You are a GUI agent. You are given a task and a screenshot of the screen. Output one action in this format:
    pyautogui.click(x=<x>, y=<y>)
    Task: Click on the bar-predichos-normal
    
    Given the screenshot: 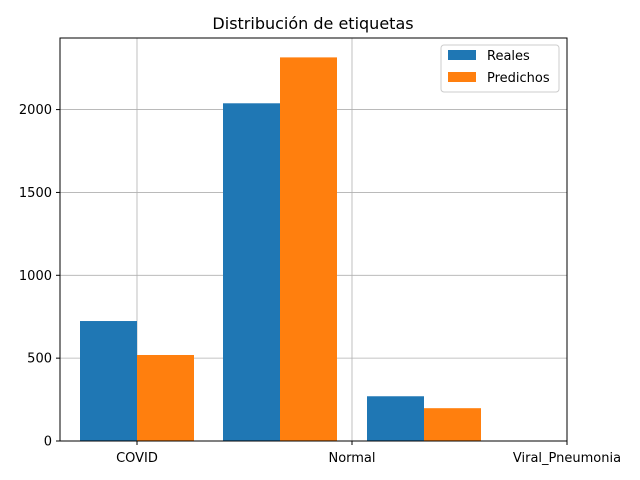 What is the action you would take?
    pyautogui.click(x=308, y=249)
    